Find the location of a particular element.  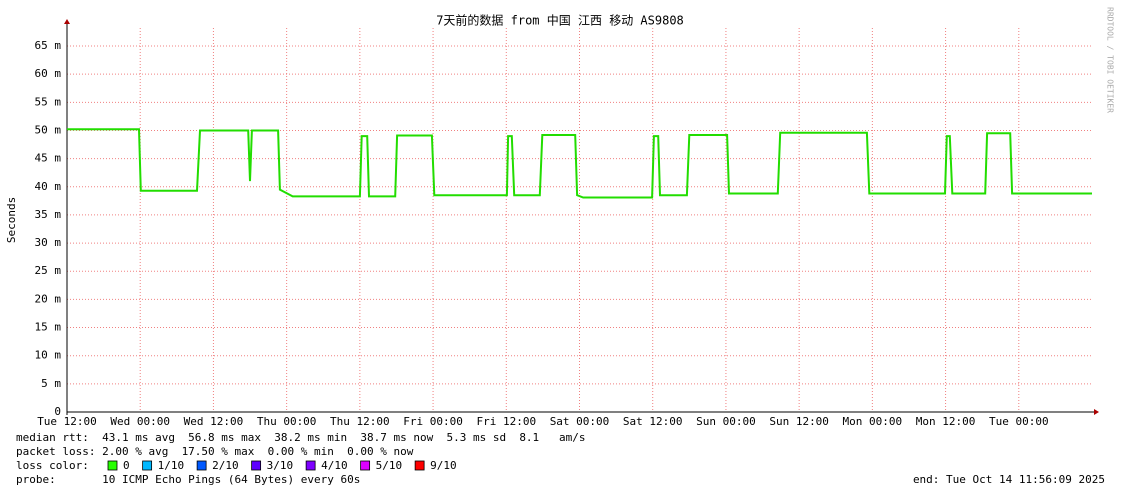

y-tick-label: 45 m is located at coordinates (48, 158).